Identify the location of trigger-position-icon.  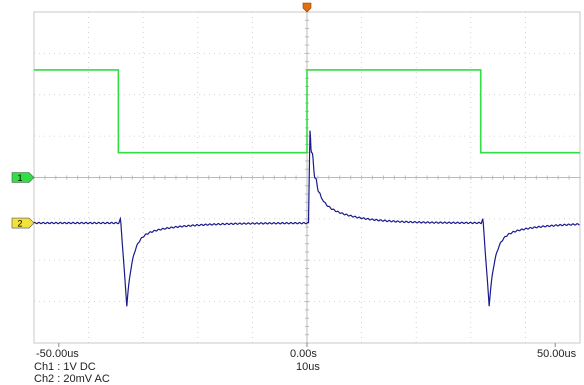
(307, 7).